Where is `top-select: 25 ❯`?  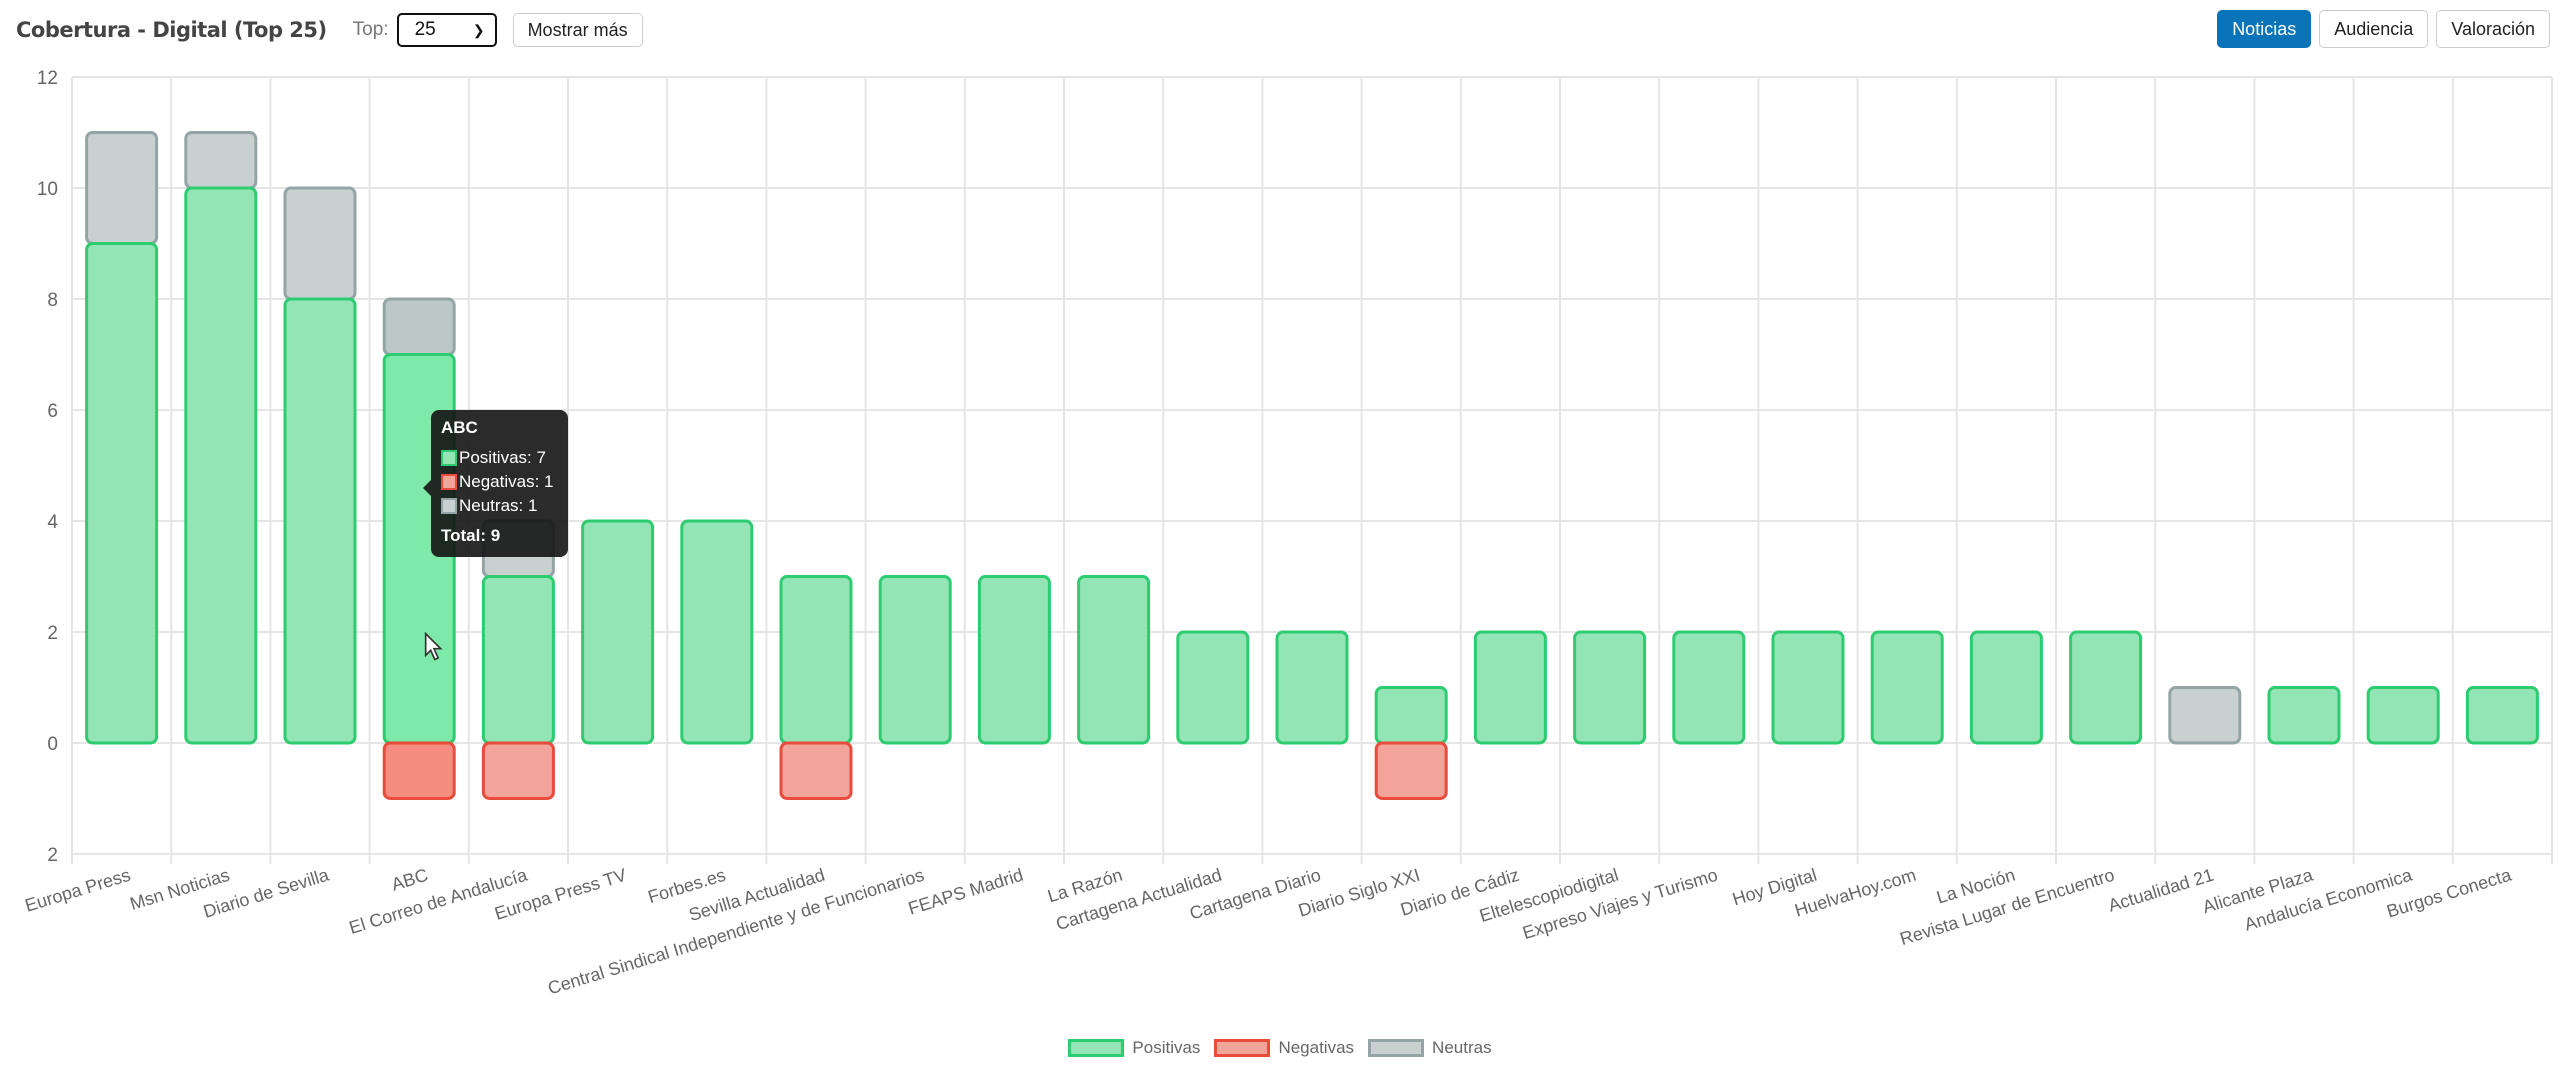 top-select: 25 ❯ is located at coordinates (446, 30).